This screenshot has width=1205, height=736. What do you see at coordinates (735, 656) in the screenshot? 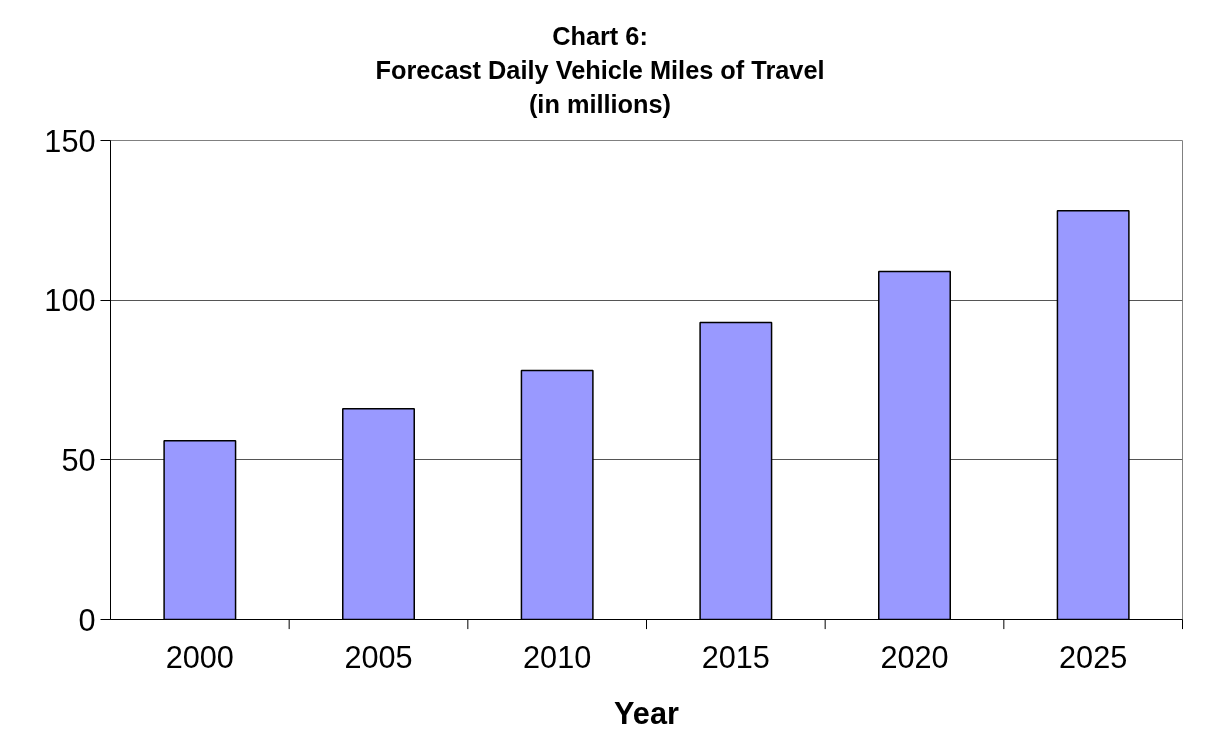
I see `x-tick-label: 2015` at bounding box center [735, 656].